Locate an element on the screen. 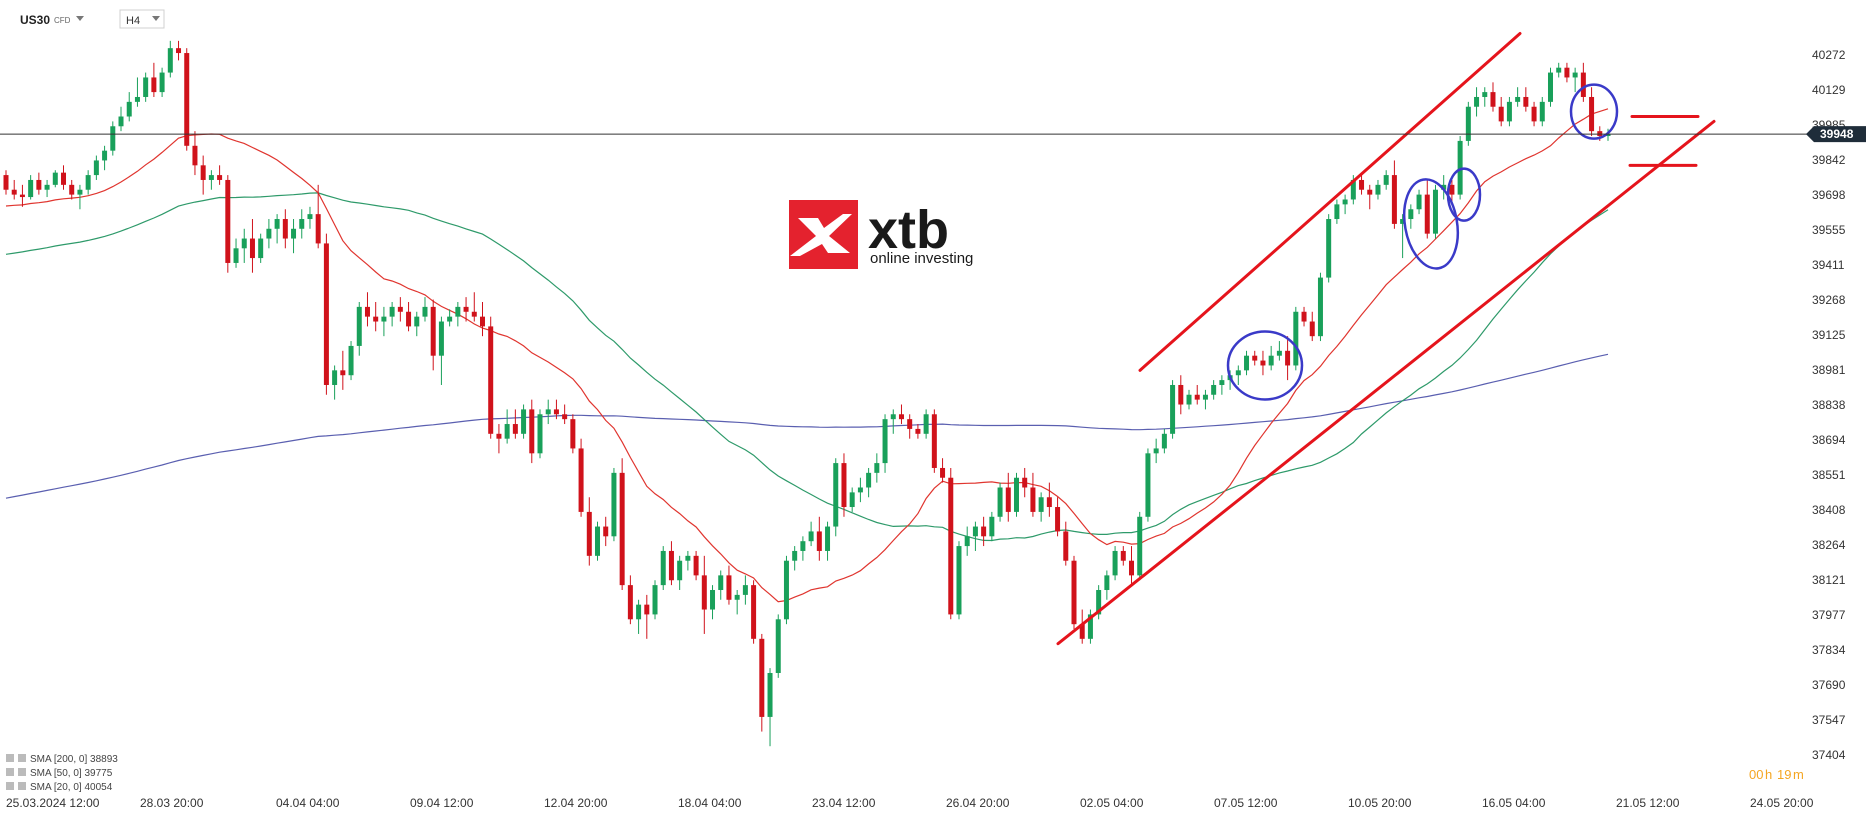 This screenshot has width=1866, height=815. timeframe-label: H4 is located at coordinates (133, 21).